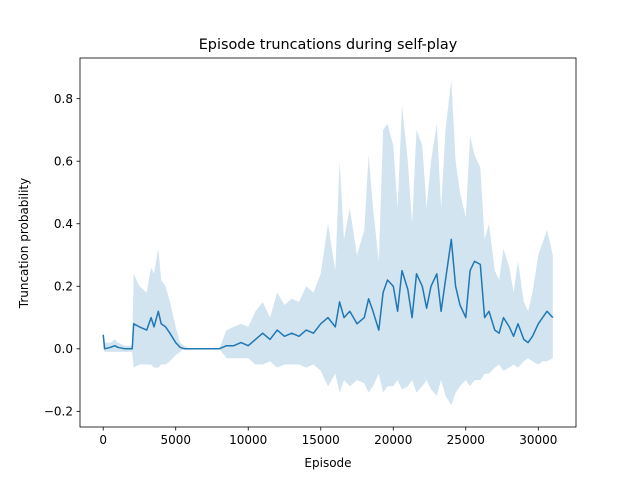  What do you see at coordinates (62, 255) in the screenshot?
I see `y-axis: −0.2 0.0 0.2 0.4 0.6 0.8` at bounding box center [62, 255].